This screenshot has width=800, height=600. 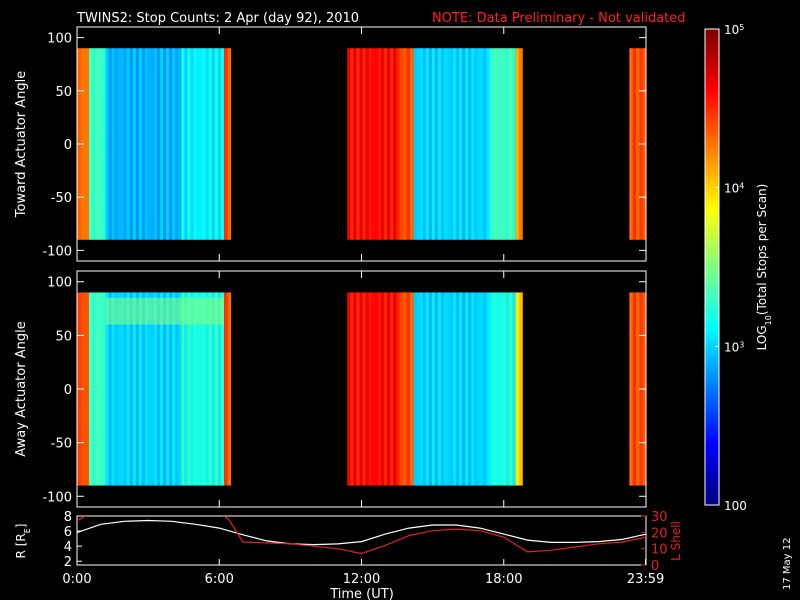 I want to click on orbit-ylabel-right: L Shell, so click(x=676, y=541).